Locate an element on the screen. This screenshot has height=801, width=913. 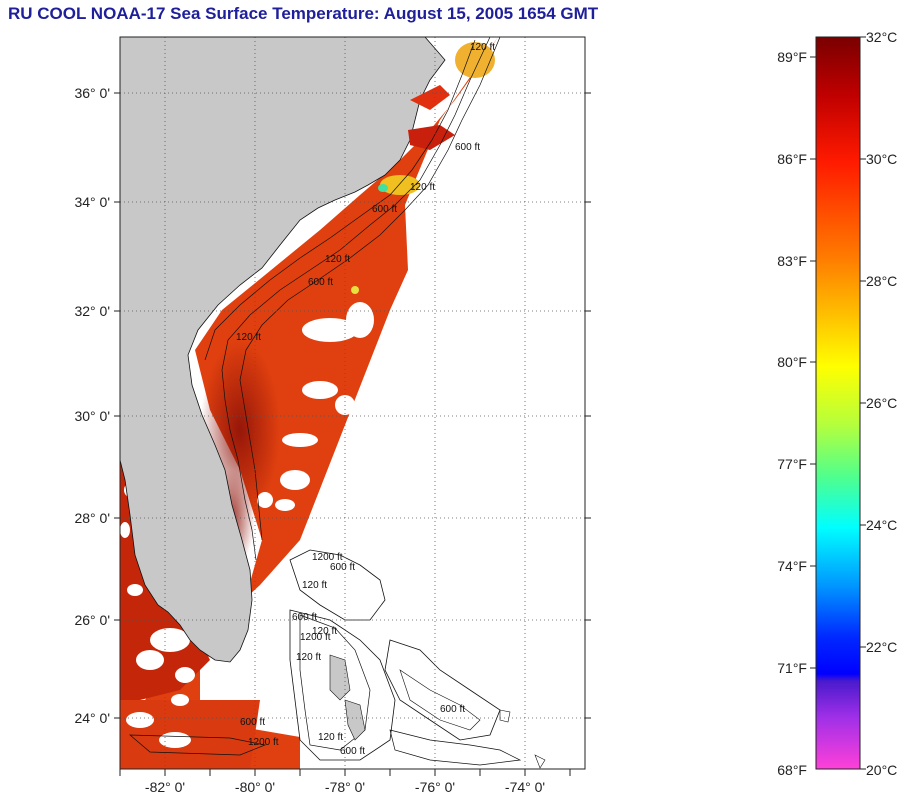
lon-label: -76° 0' is located at coordinates (435, 787).